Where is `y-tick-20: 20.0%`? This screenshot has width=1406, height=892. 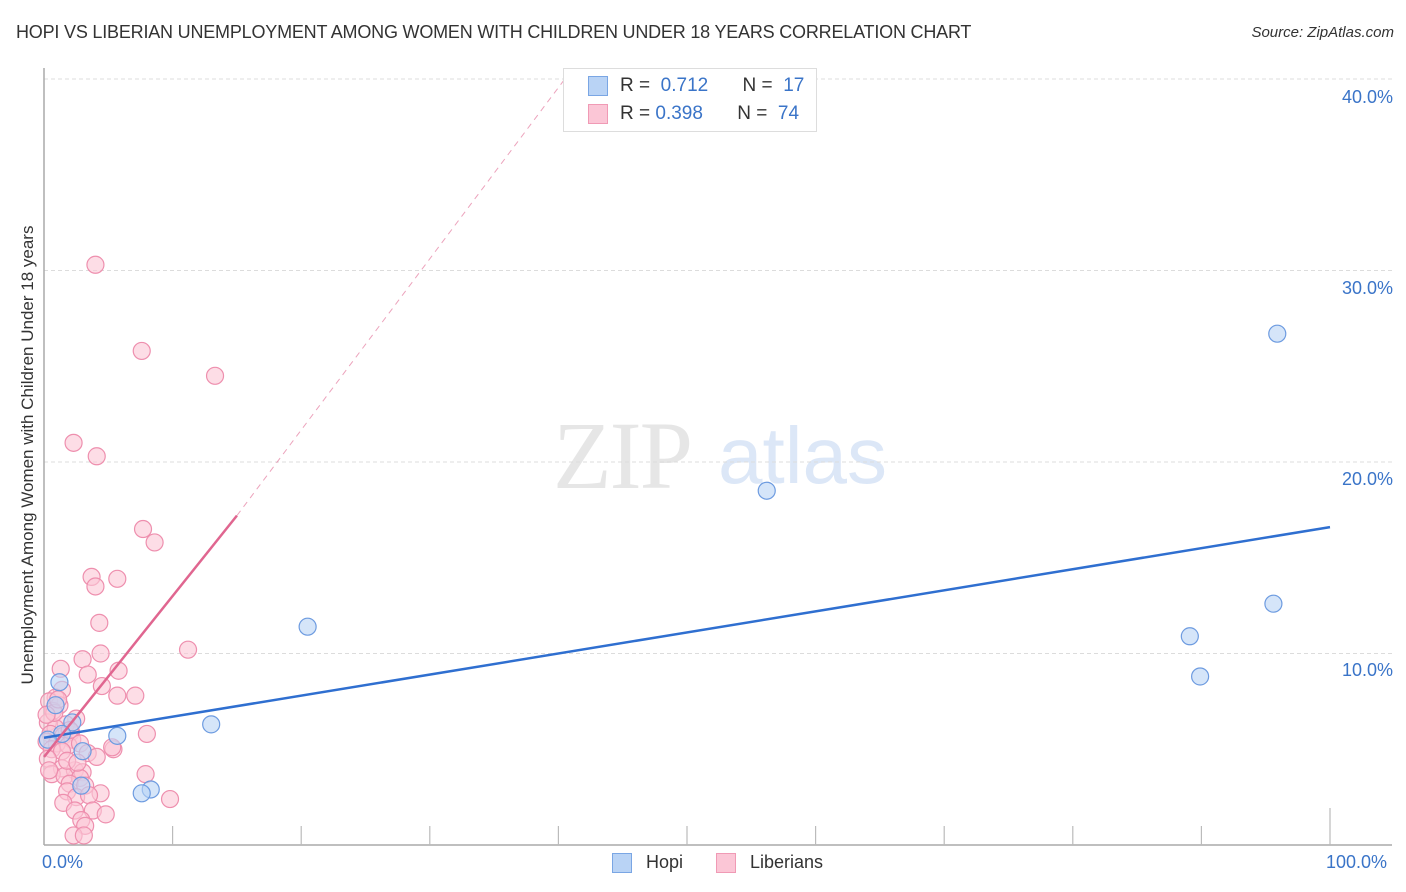 y-tick-20: 20.0% is located at coordinates (1367, 479).